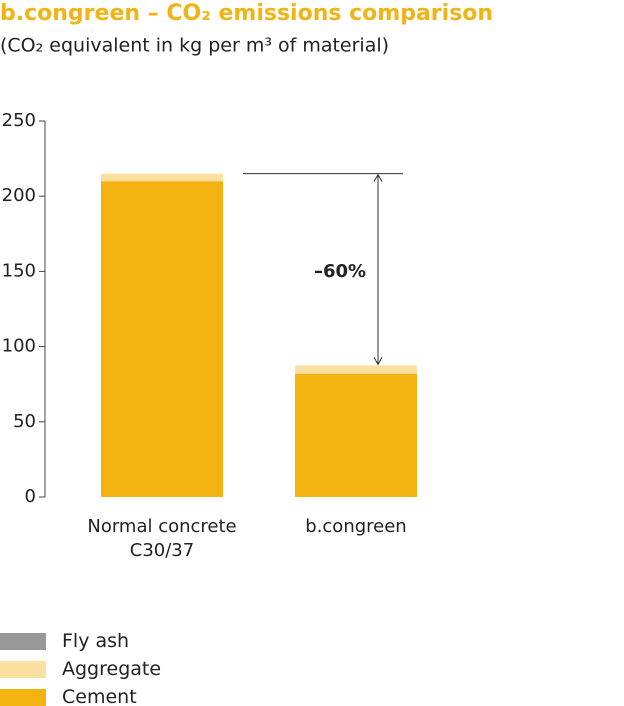  What do you see at coordinates (356, 526) in the screenshot?
I see `x-tick-label: b.congreen` at bounding box center [356, 526].